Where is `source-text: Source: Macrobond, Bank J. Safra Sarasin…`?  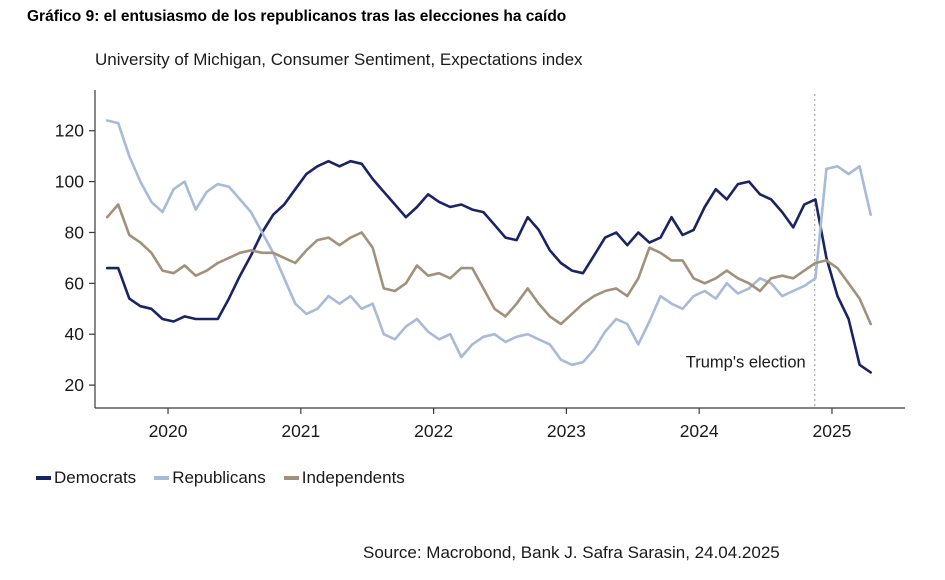 source-text: Source: Macrobond, Bank J. Safra Sarasin… is located at coordinates (571, 552).